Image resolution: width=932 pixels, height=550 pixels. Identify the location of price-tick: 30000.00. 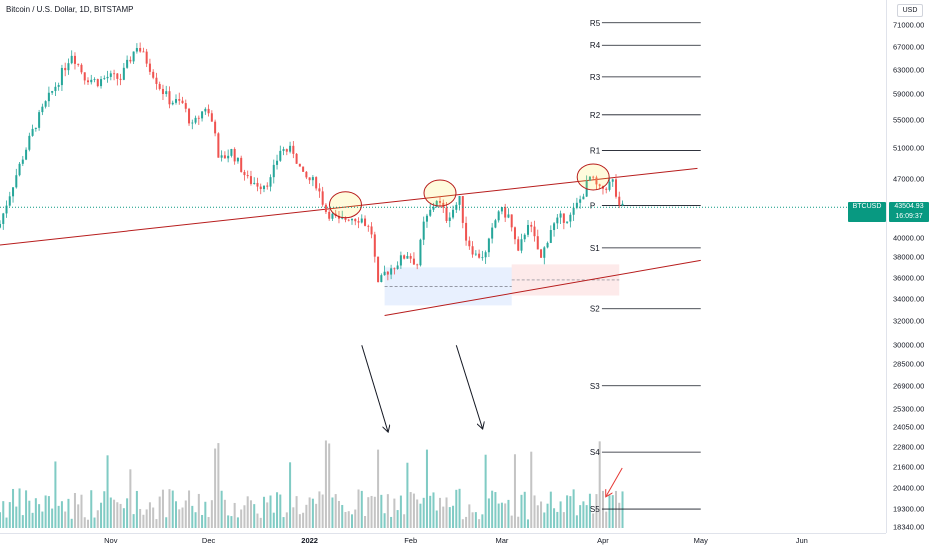
(909, 345).